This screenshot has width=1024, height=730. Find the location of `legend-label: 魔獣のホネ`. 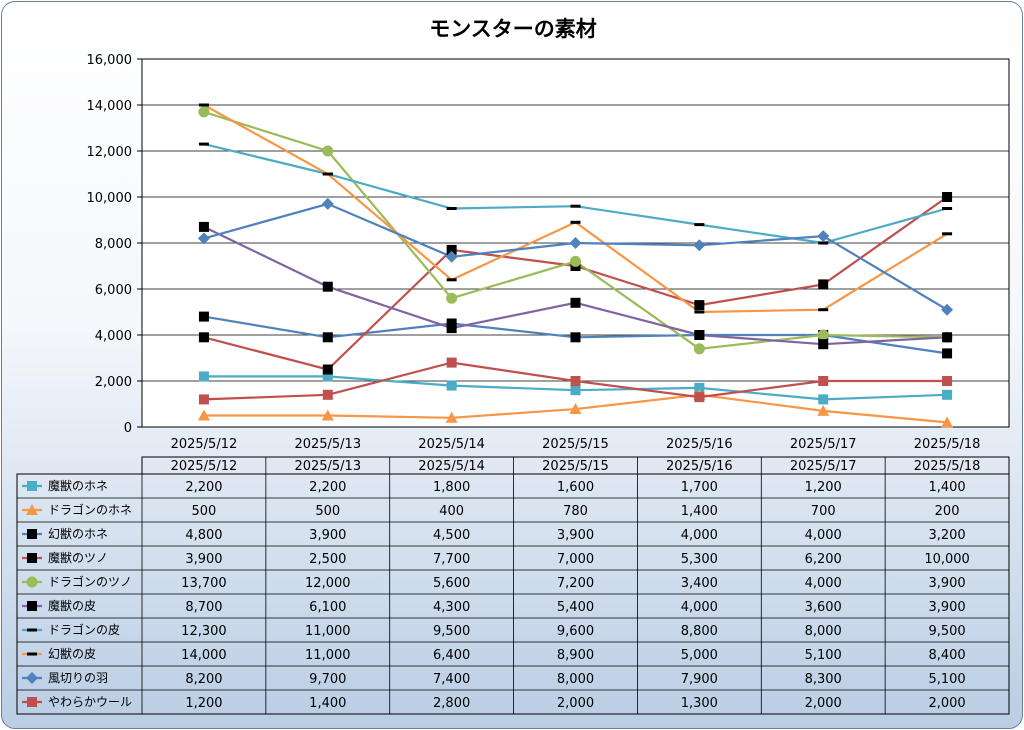

legend-label: 魔獣のホネ is located at coordinates (78, 485).